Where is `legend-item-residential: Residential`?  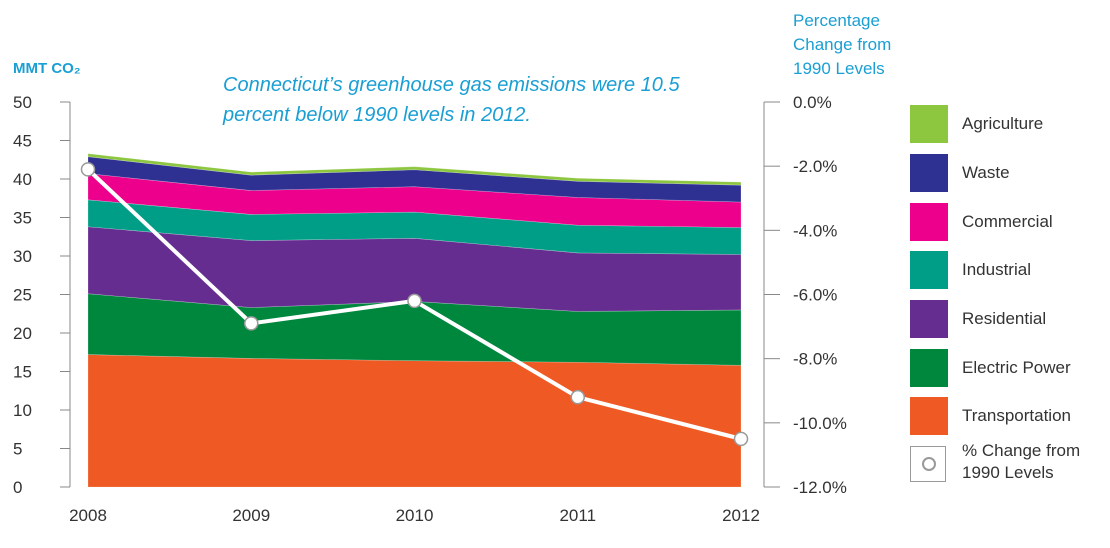 legend-item-residential: Residential is located at coordinates (1007, 320).